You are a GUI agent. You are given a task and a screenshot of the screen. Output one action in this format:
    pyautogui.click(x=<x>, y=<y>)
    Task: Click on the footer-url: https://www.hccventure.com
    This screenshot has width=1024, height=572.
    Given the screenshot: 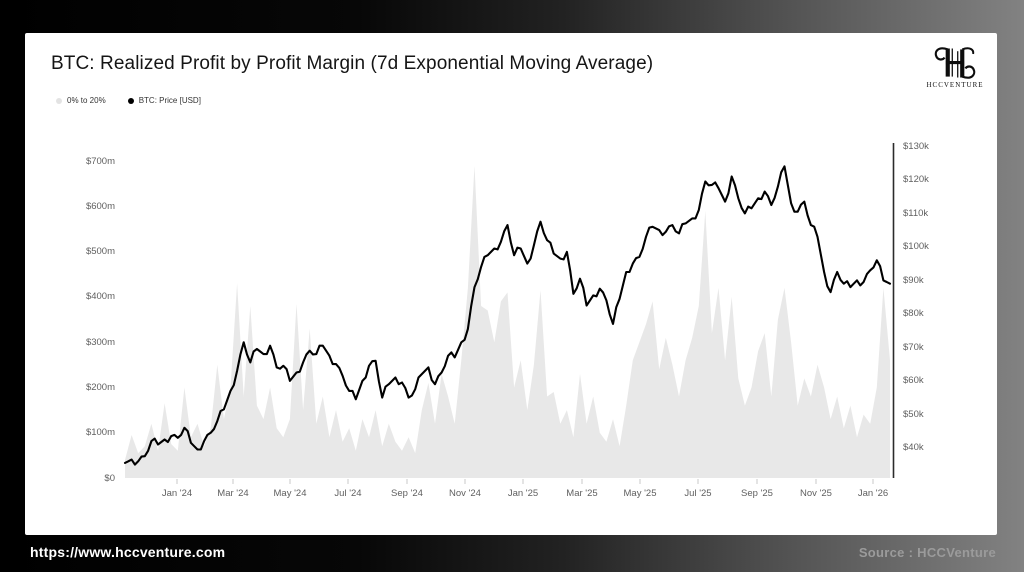 What is the action you would take?
    pyautogui.click(x=128, y=552)
    